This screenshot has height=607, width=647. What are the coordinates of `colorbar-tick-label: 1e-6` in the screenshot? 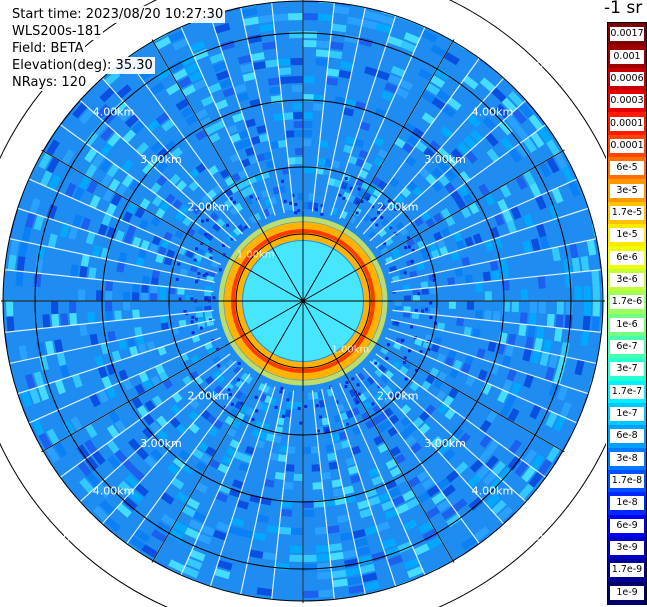 It's located at (627, 324).